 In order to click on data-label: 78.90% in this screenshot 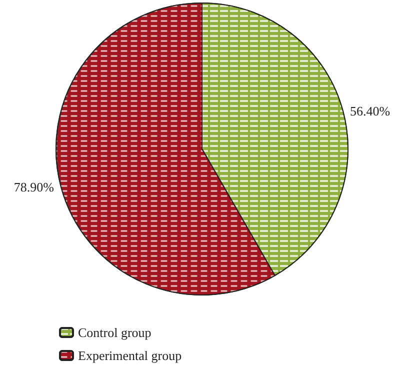, I will do `click(34, 187)`.